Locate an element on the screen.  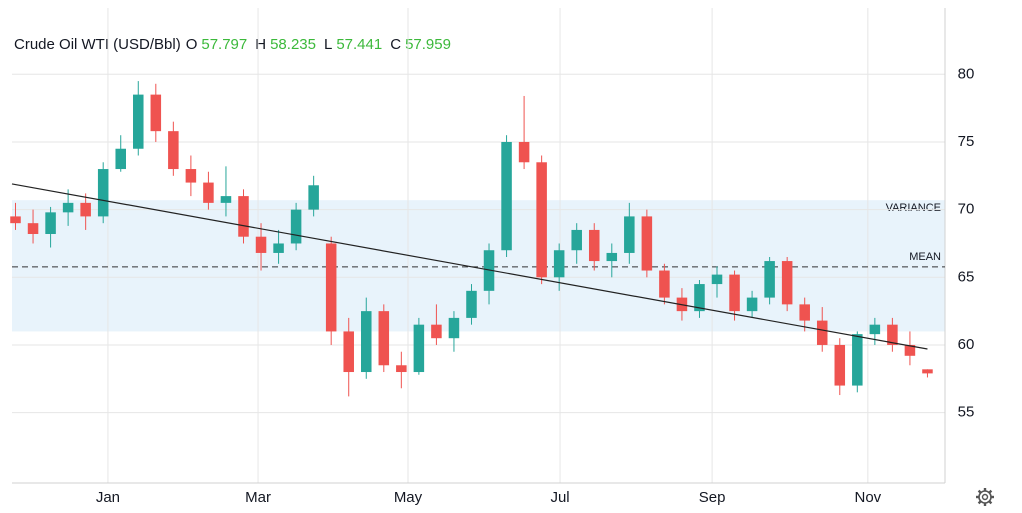
chart-title: Crude Oil WTI (USD/Bbl) is located at coordinates (97, 44).